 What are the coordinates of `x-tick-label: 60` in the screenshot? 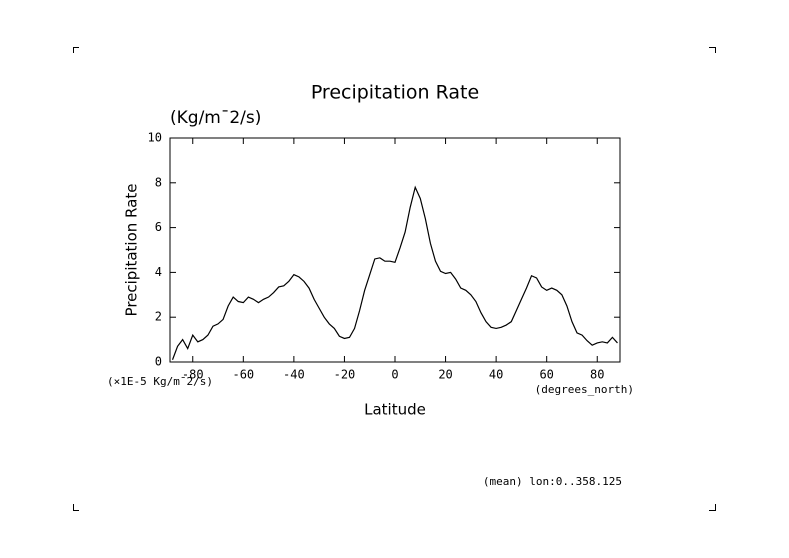 It's located at (546, 375).